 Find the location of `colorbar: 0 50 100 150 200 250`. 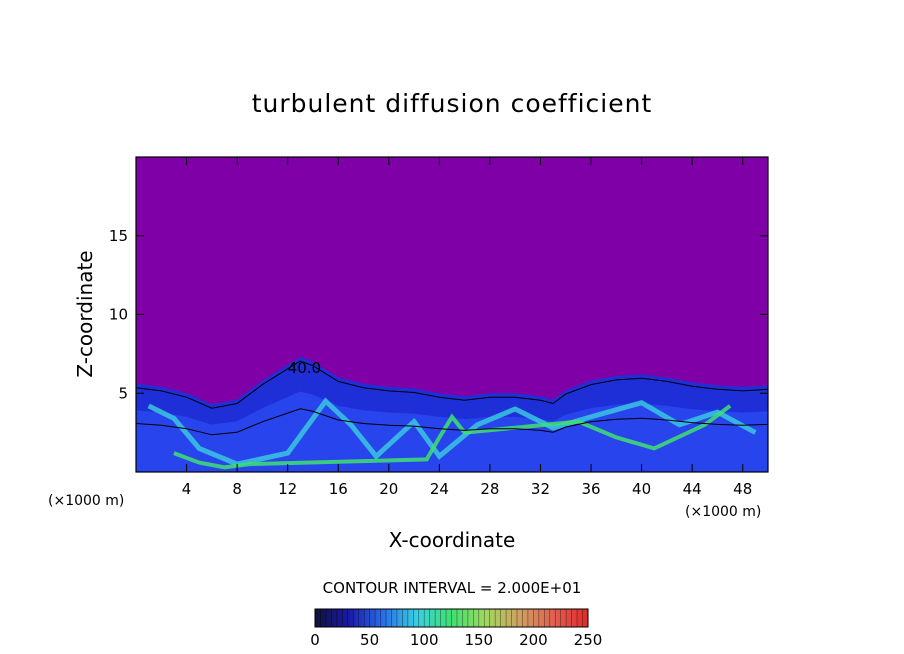

colorbar: 0 50 100 150 200 250 is located at coordinates (456, 628).